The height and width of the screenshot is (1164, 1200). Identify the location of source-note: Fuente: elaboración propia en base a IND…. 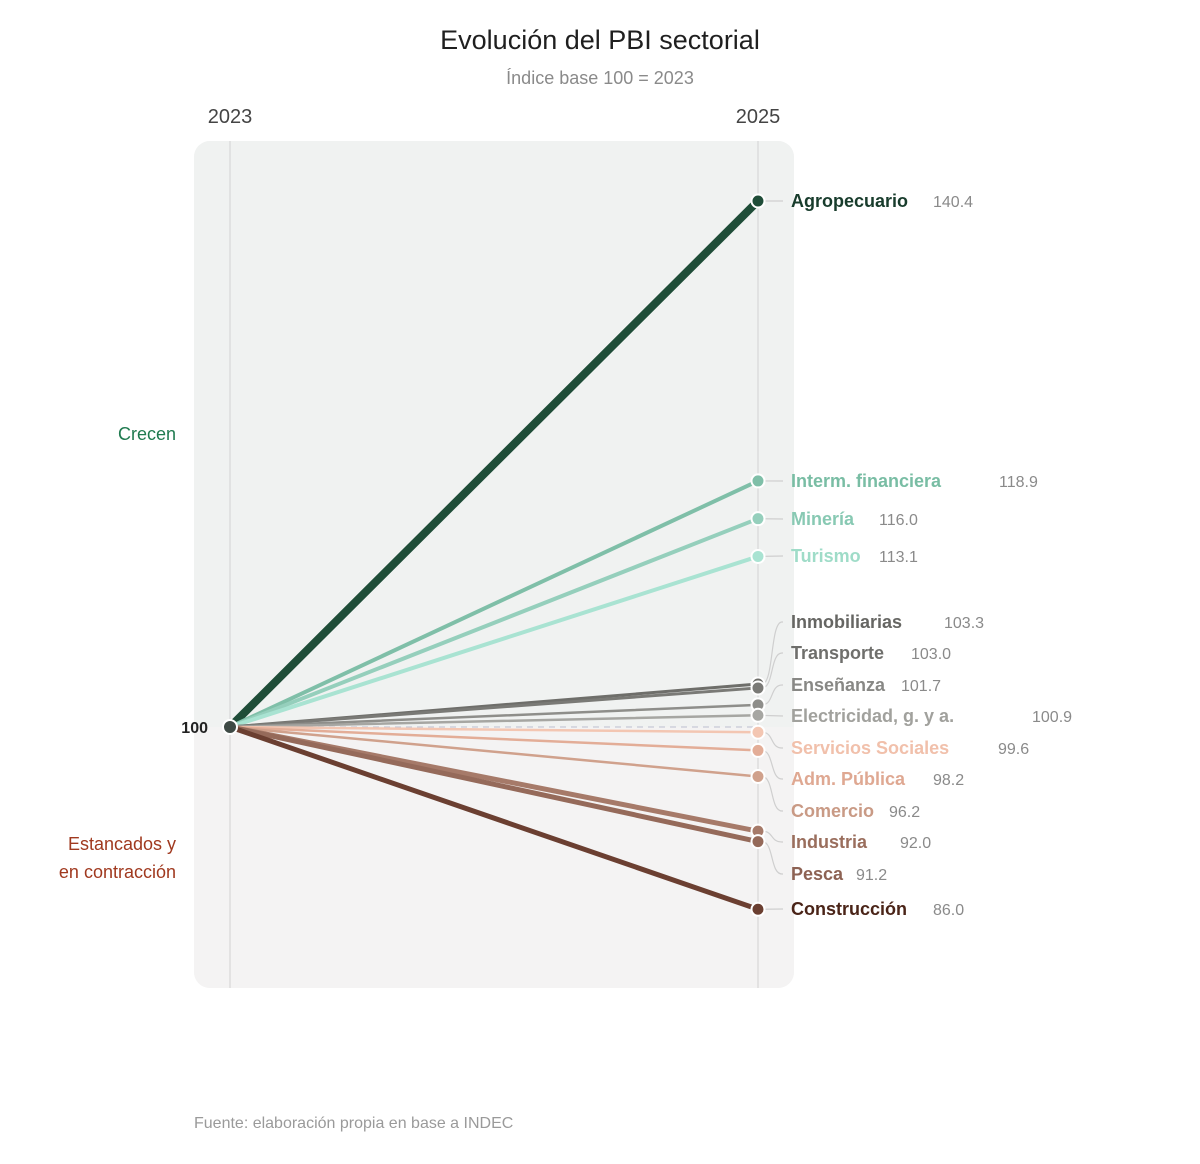
(353, 1123).